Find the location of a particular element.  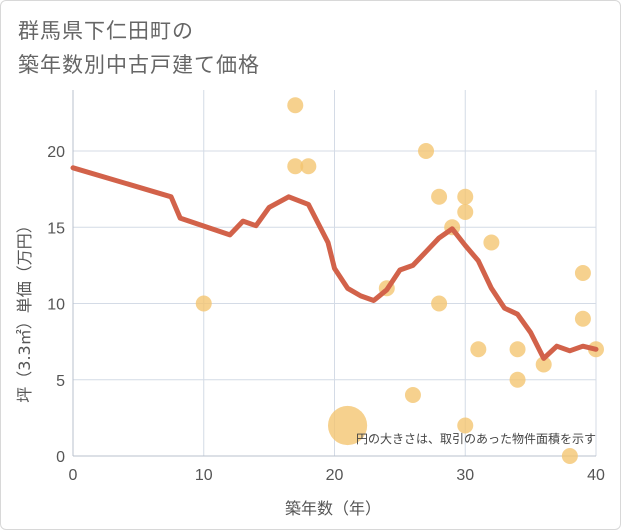

chart-title-line-2: 築年数別中古戸建て価格 is located at coordinates (139, 65).